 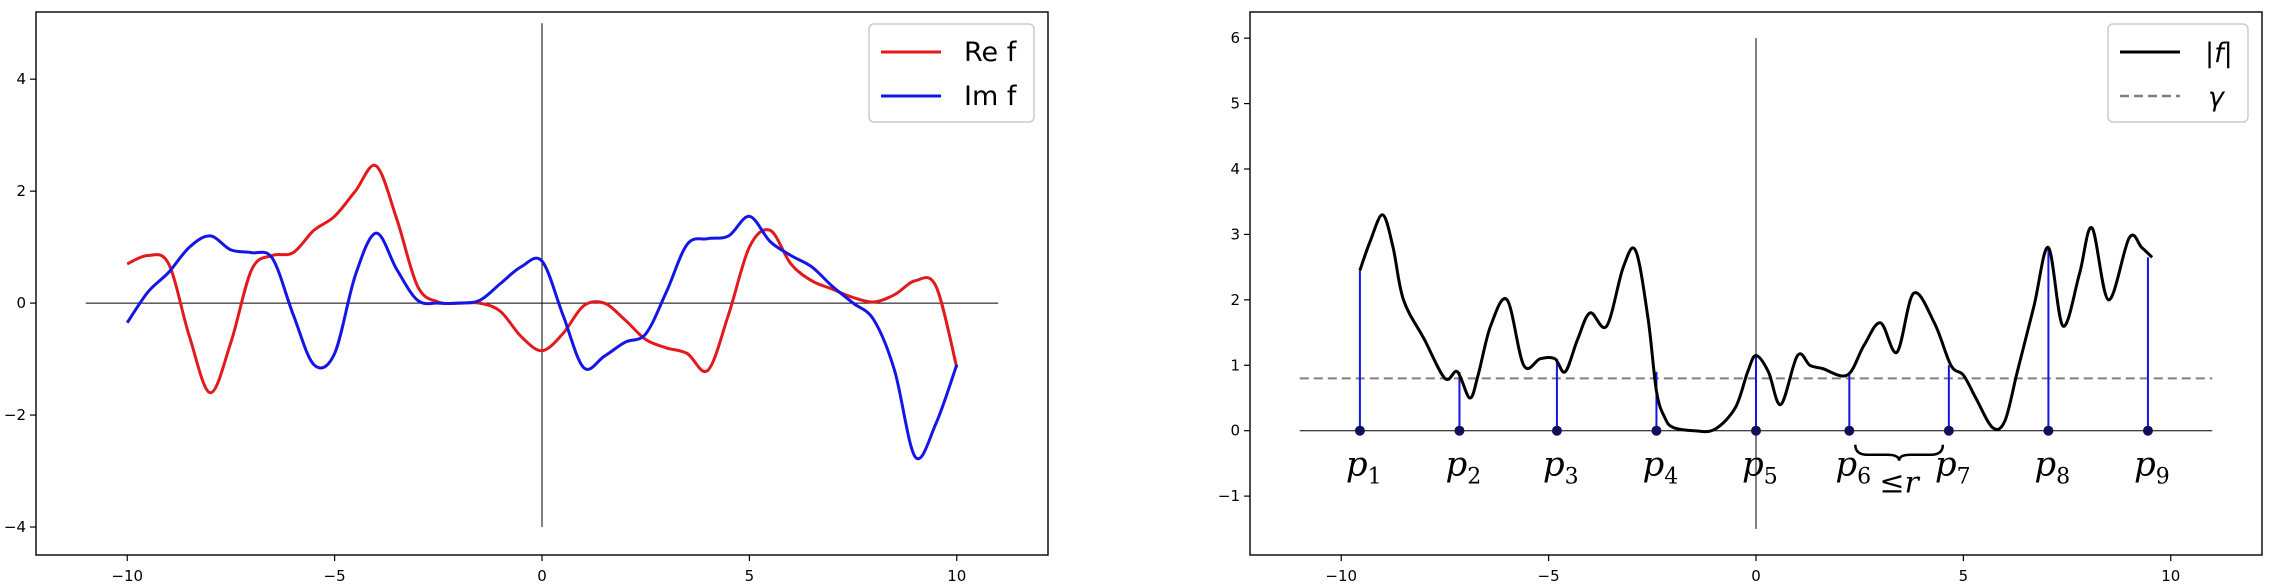 What do you see at coordinates (991, 96) in the screenshot?
I see `left-legend-label-im: Im f` at bounding box center [991, 96].